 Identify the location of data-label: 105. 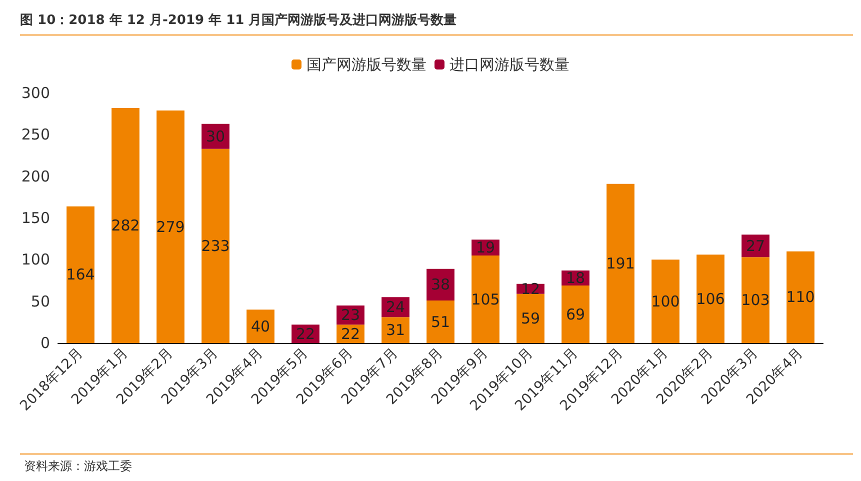
(485, 299).